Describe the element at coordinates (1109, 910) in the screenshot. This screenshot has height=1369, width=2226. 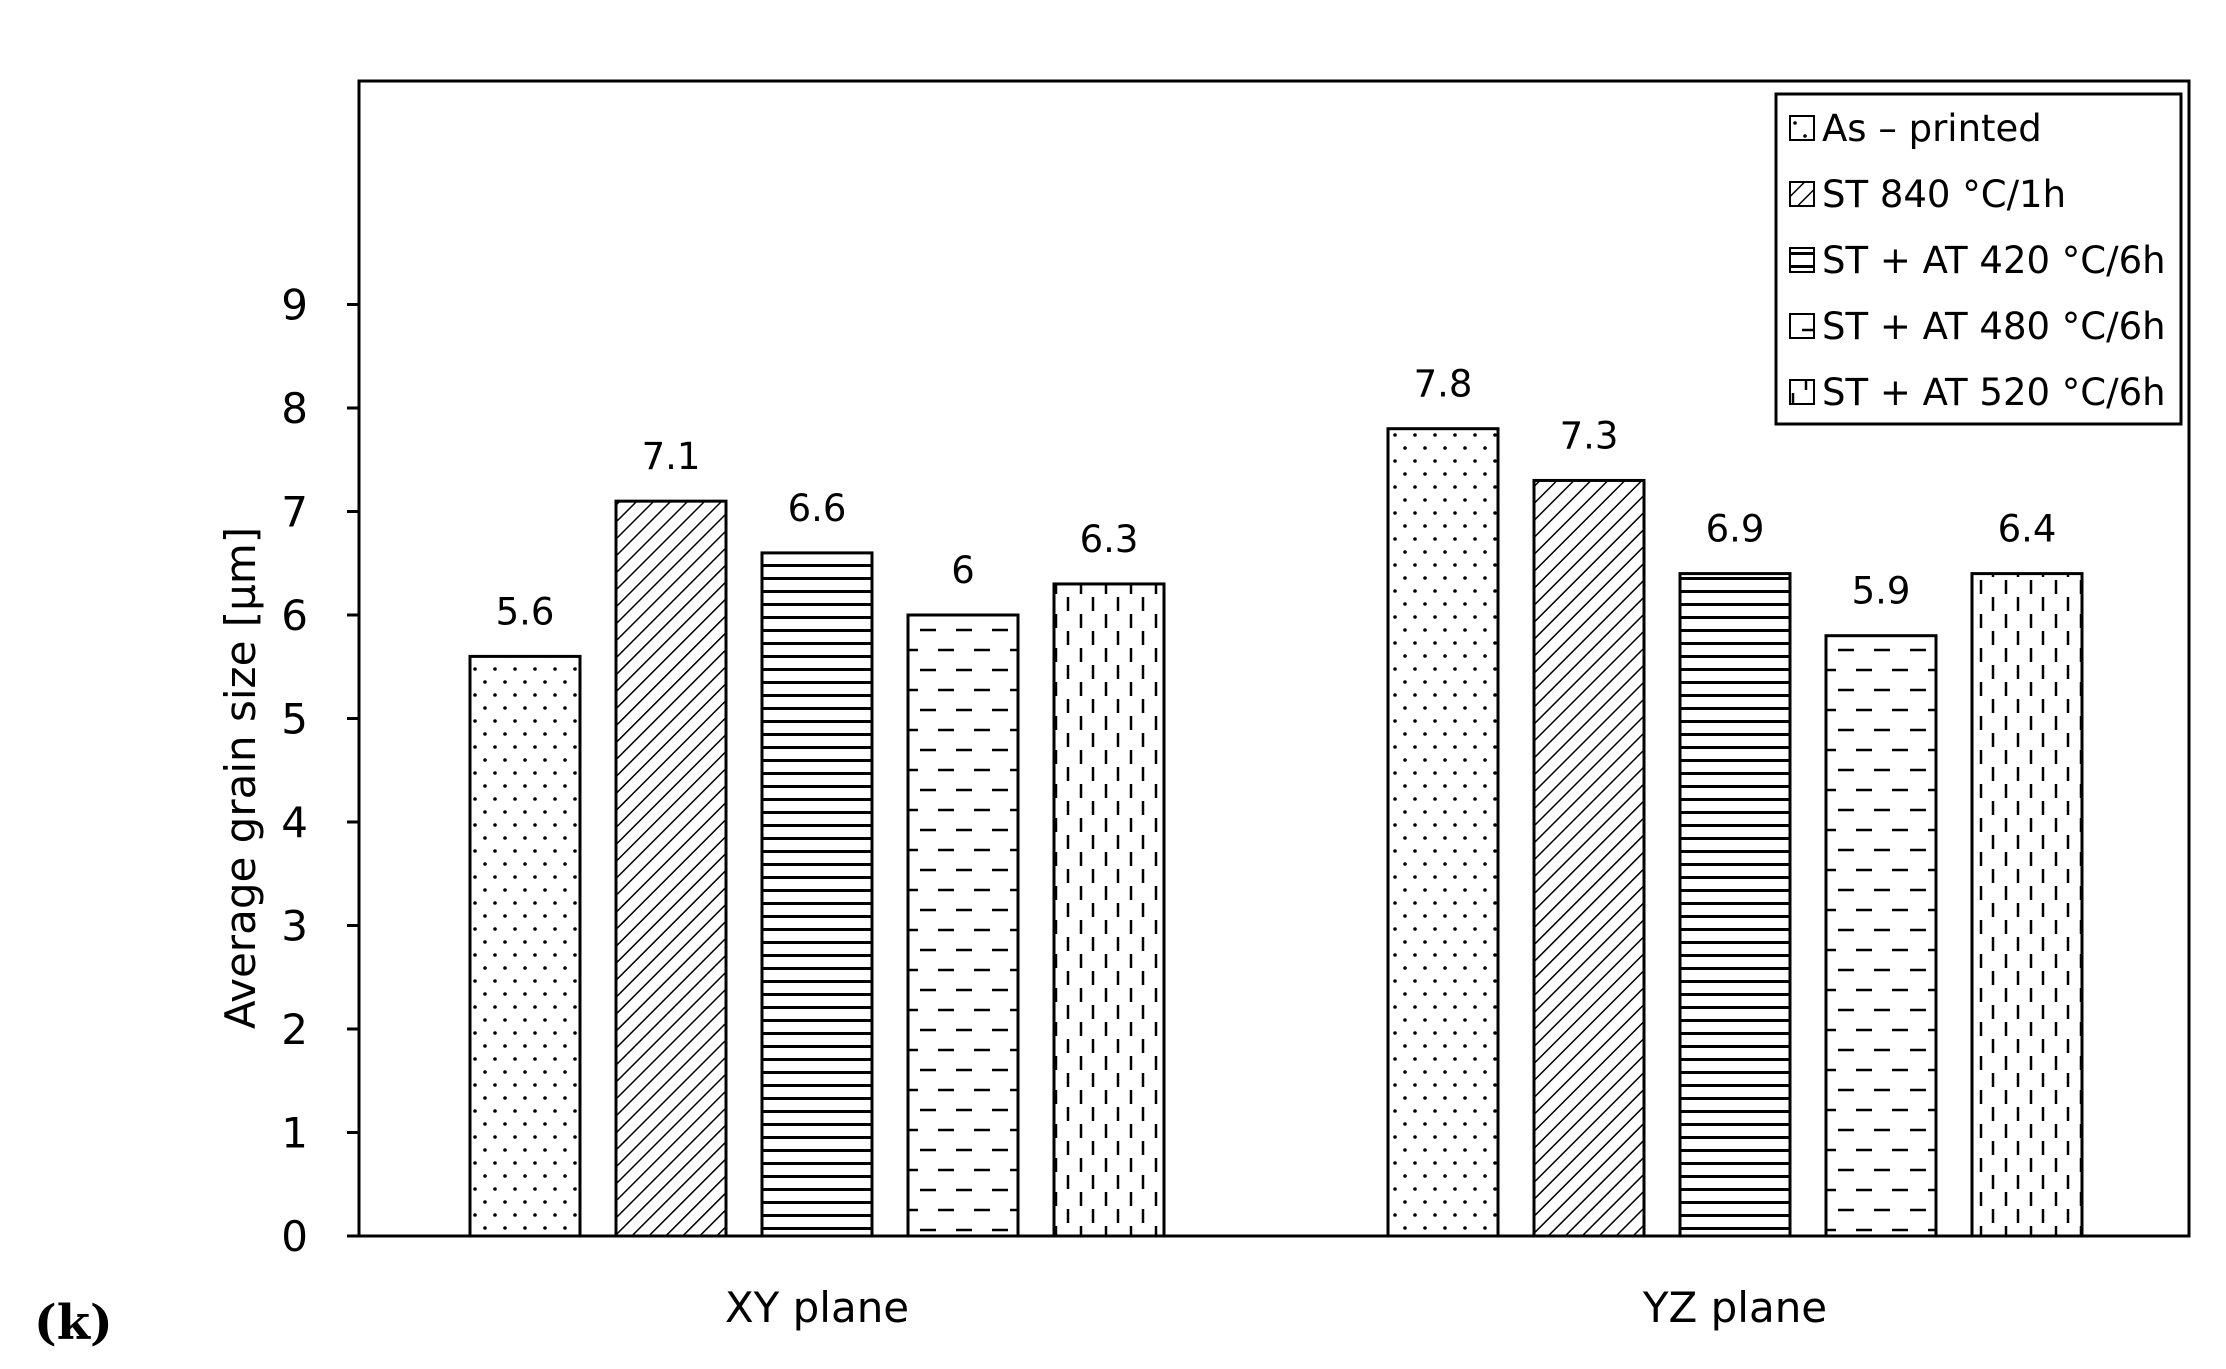
I see `bar-vertical-dashes-xy` at that location.